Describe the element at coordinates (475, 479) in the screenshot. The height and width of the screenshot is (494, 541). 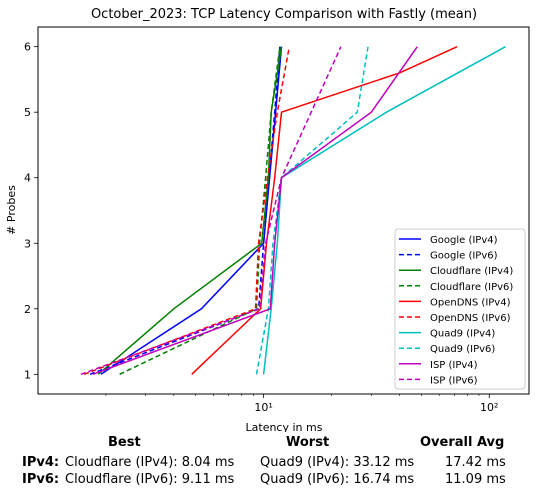
I see `ipv6-avg: 11.09 ms` at that location.